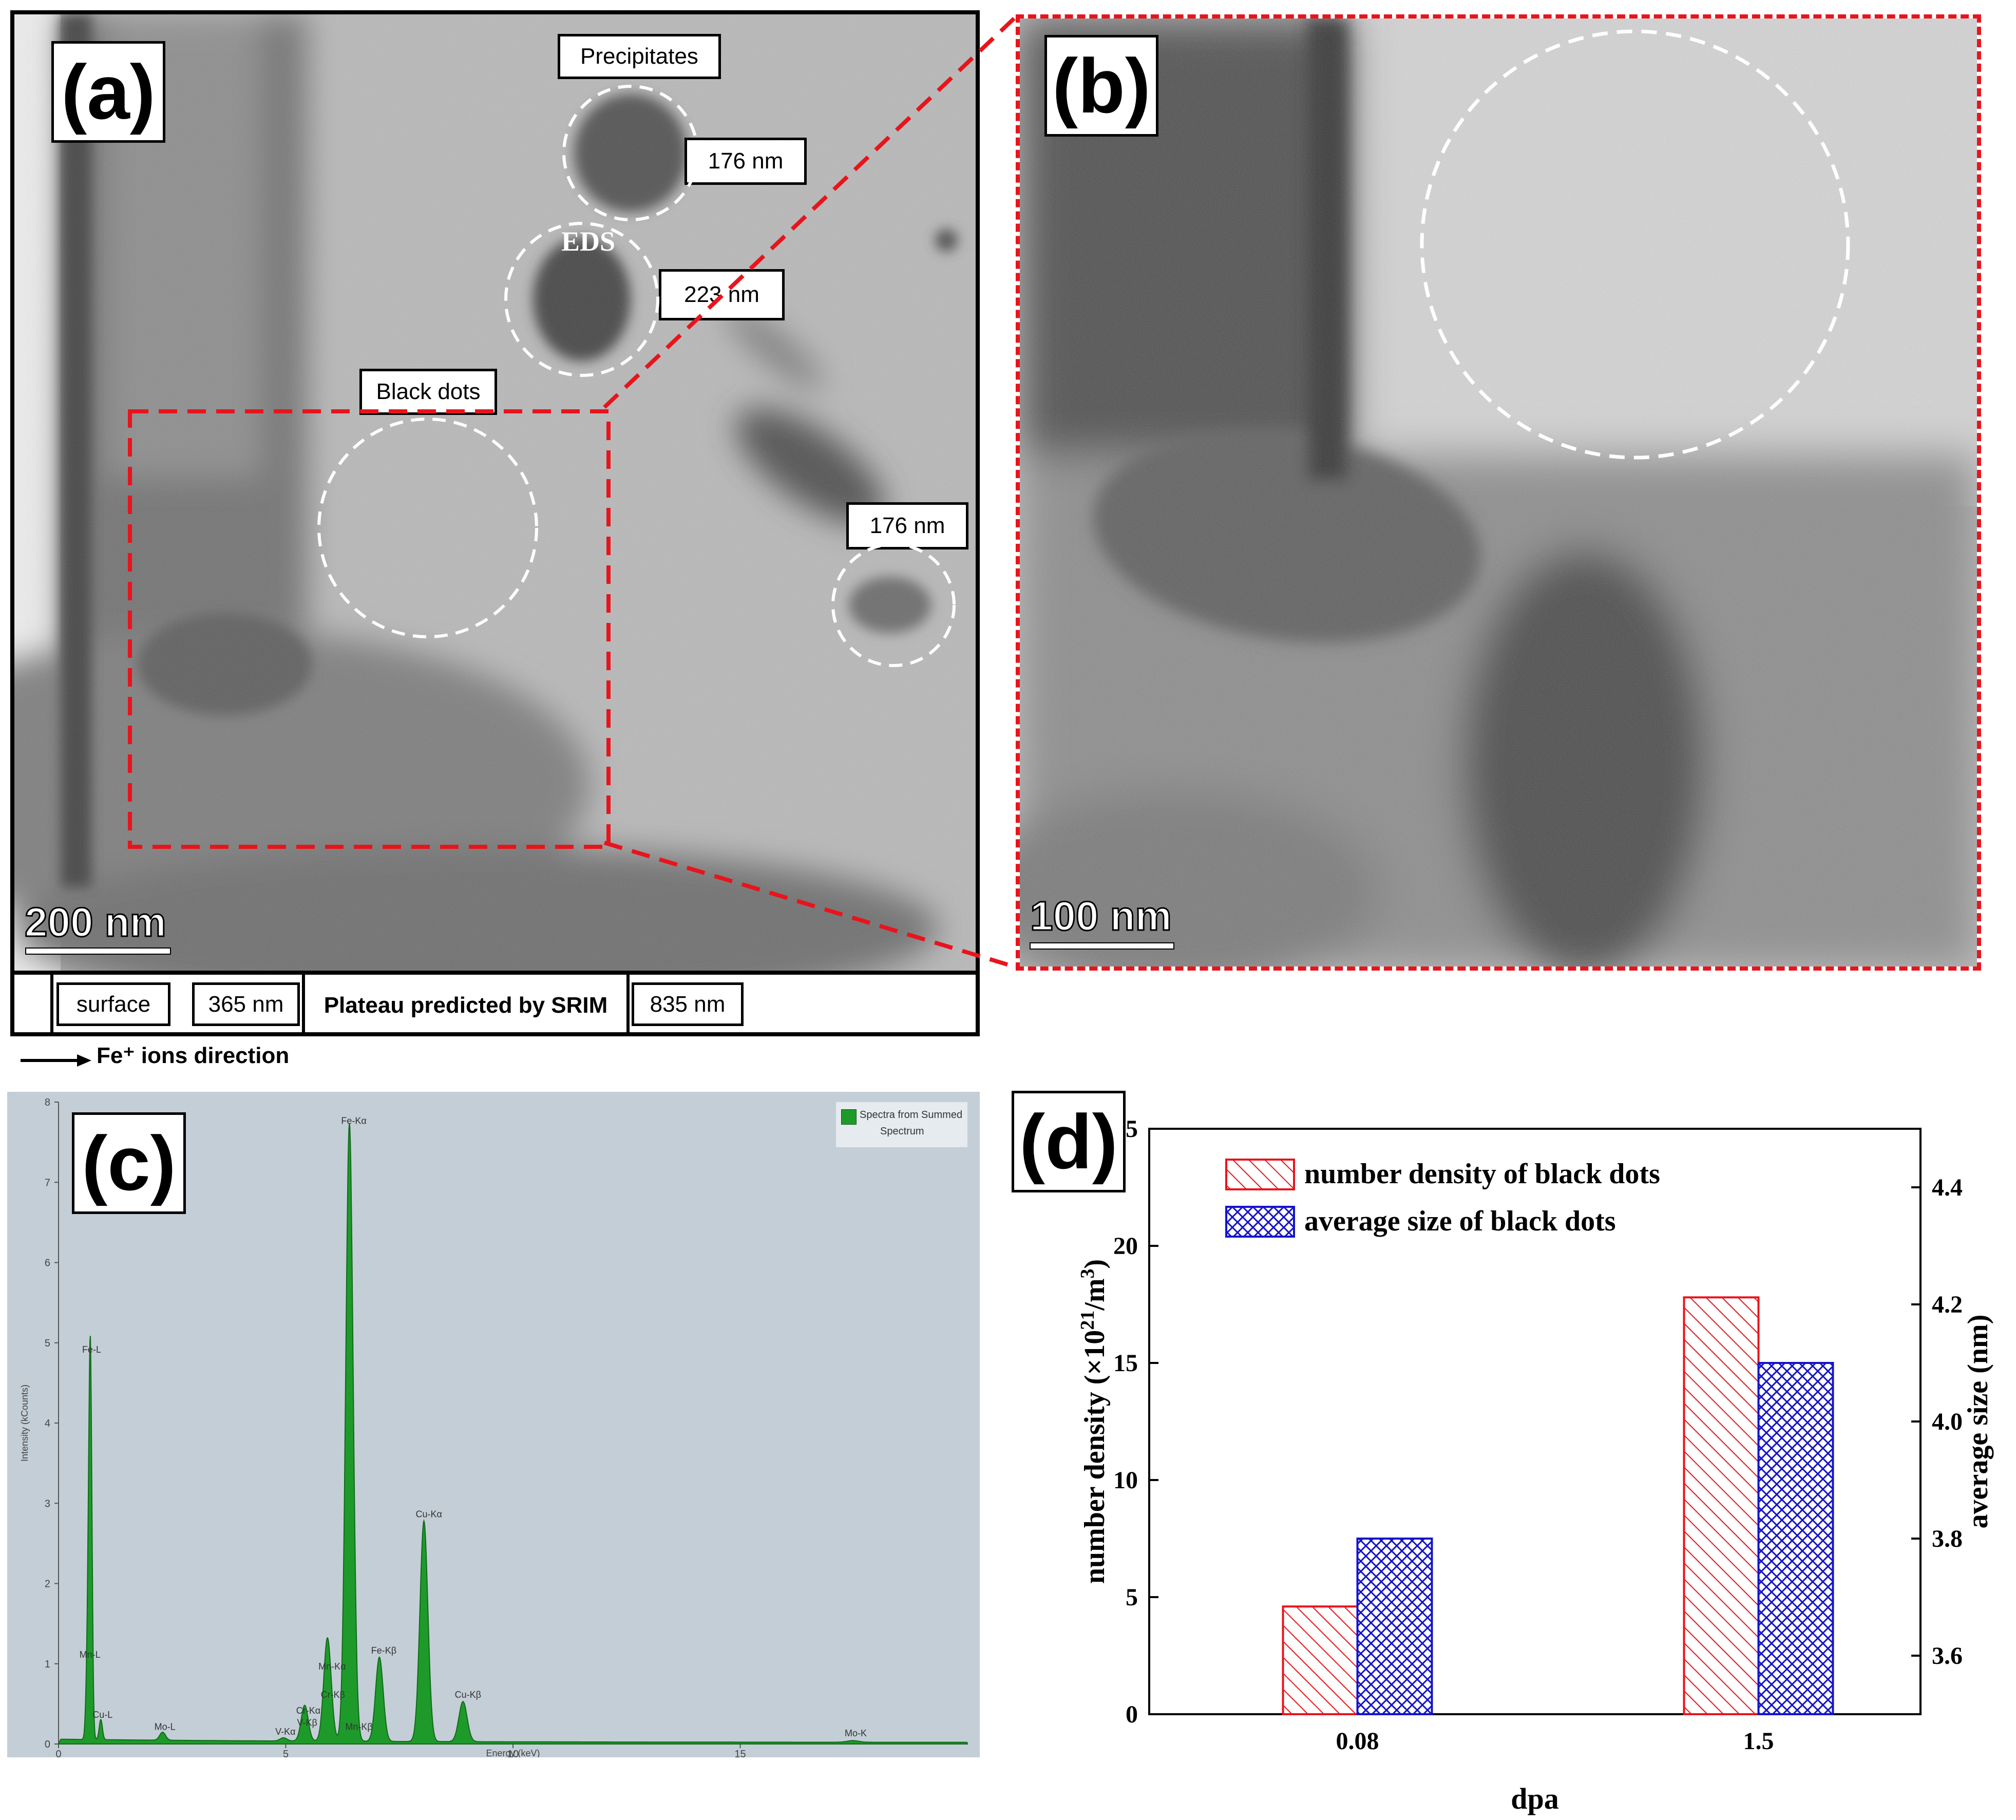  What do you see at coordinates (1947, 1304) in the screenshot?
I see `y-right-tick-label: 4.2` at bounding box center [1947, 1304].